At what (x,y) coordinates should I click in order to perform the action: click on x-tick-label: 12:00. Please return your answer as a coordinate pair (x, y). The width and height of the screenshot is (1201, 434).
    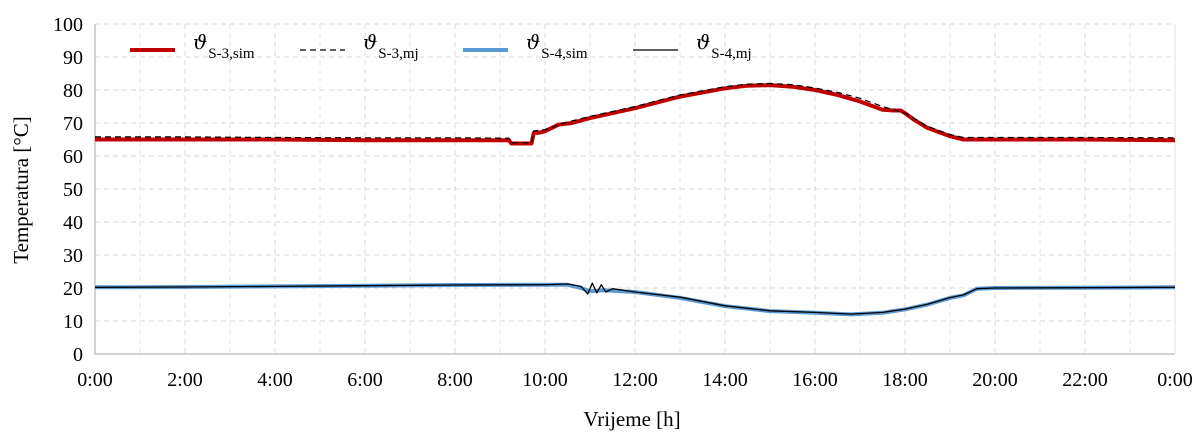
    Looking at the image, I should click on (635, 380).